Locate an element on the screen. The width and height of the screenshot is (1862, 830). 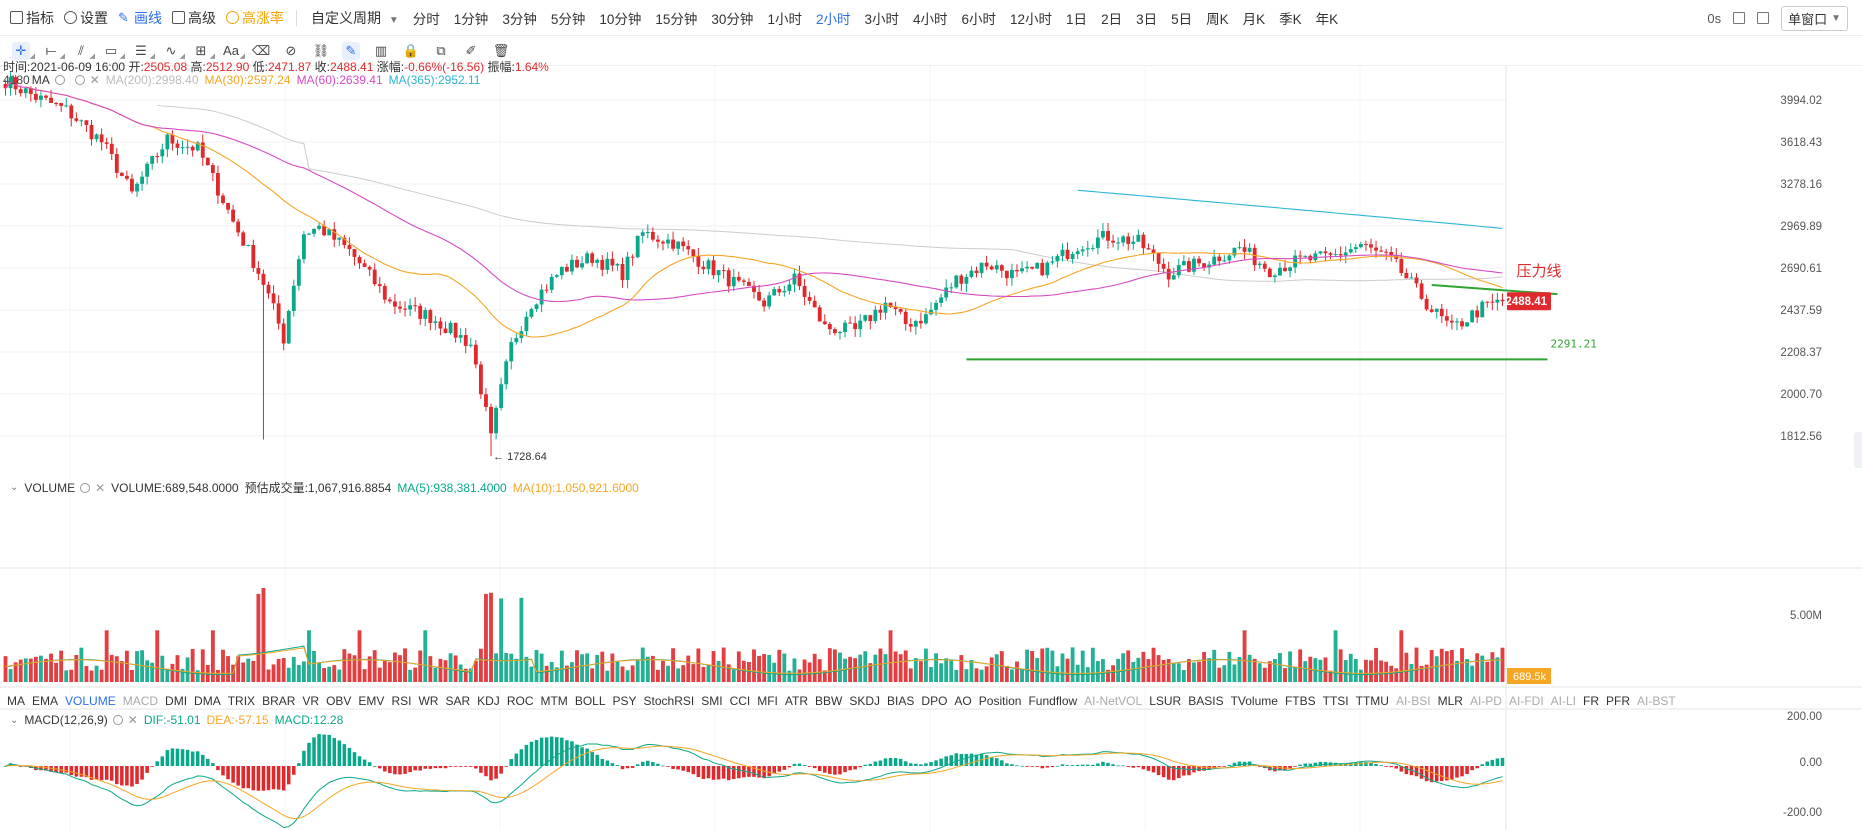
period-2: 3分钟 is located at coordinates (519, 19).